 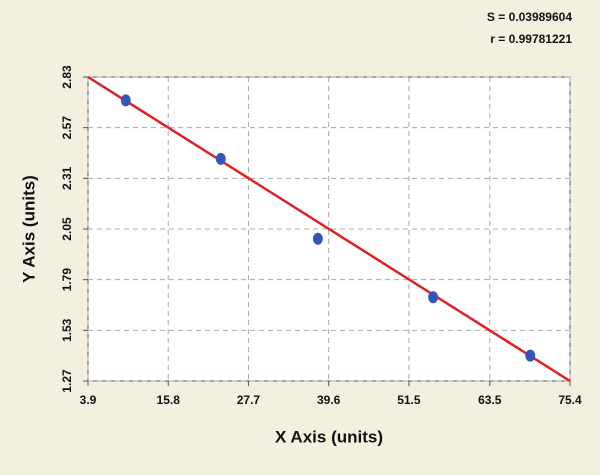 I want to click on y-tick-label: 2.05, so click(x=67, y=229).